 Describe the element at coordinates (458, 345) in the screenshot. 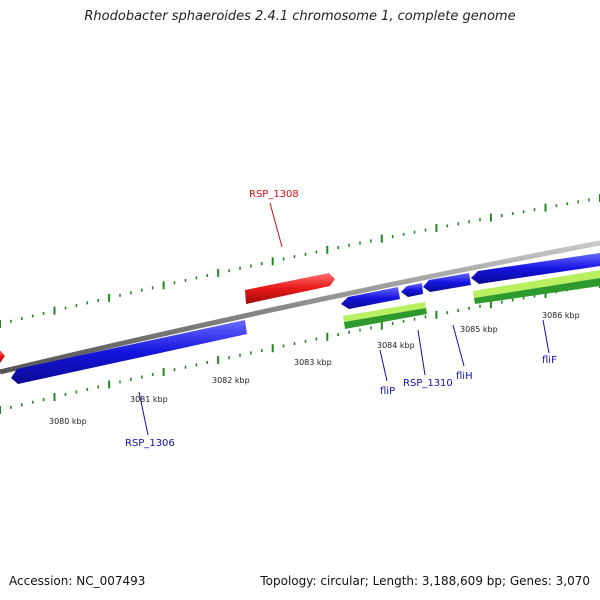

I see `callout-line-flih` at that location.